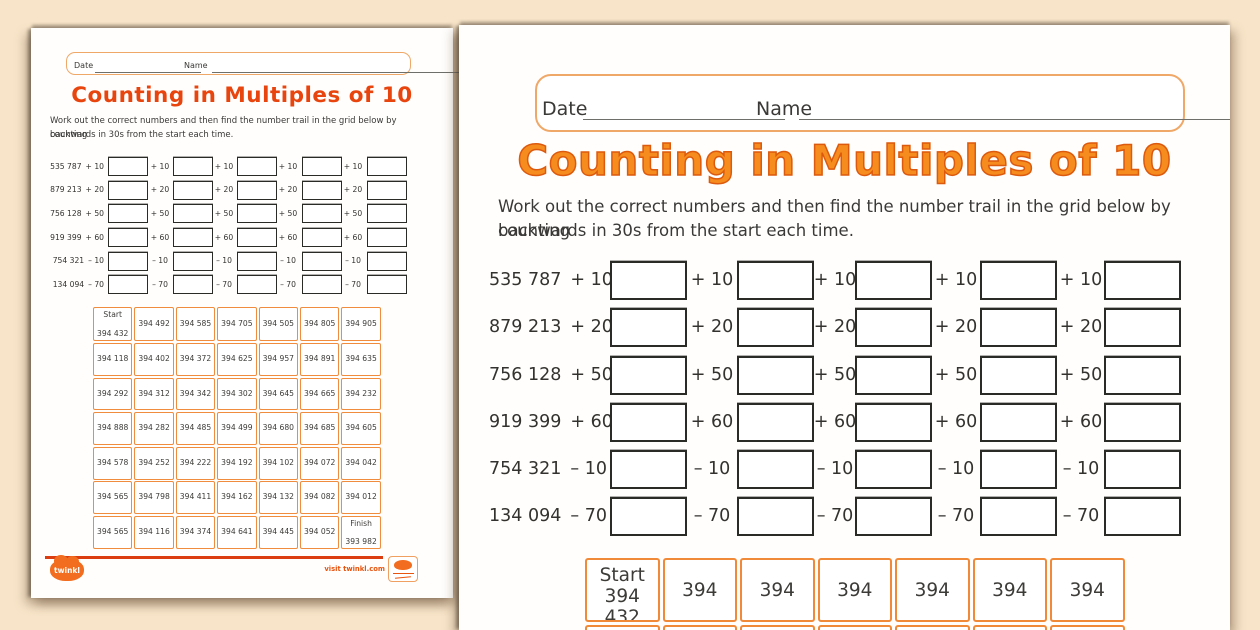 This screenshot has width=1260, height=630. I want to click on grid-cell: 394 635, so click(361, 359).